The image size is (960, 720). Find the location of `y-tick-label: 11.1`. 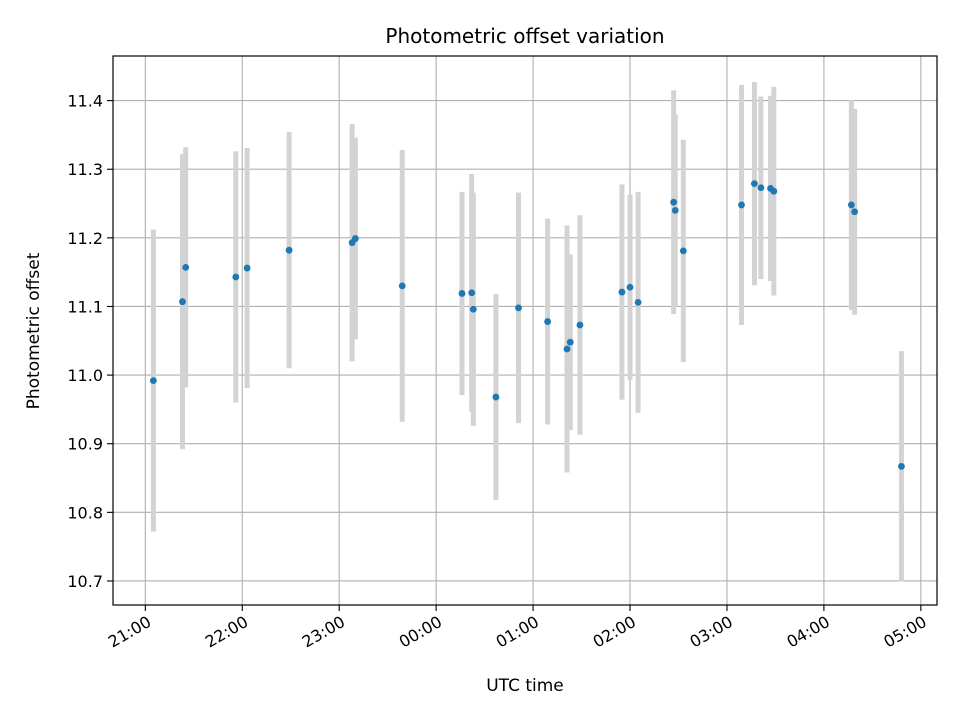

y-tick-label: 11.1 is located at coordinates (85, 306).